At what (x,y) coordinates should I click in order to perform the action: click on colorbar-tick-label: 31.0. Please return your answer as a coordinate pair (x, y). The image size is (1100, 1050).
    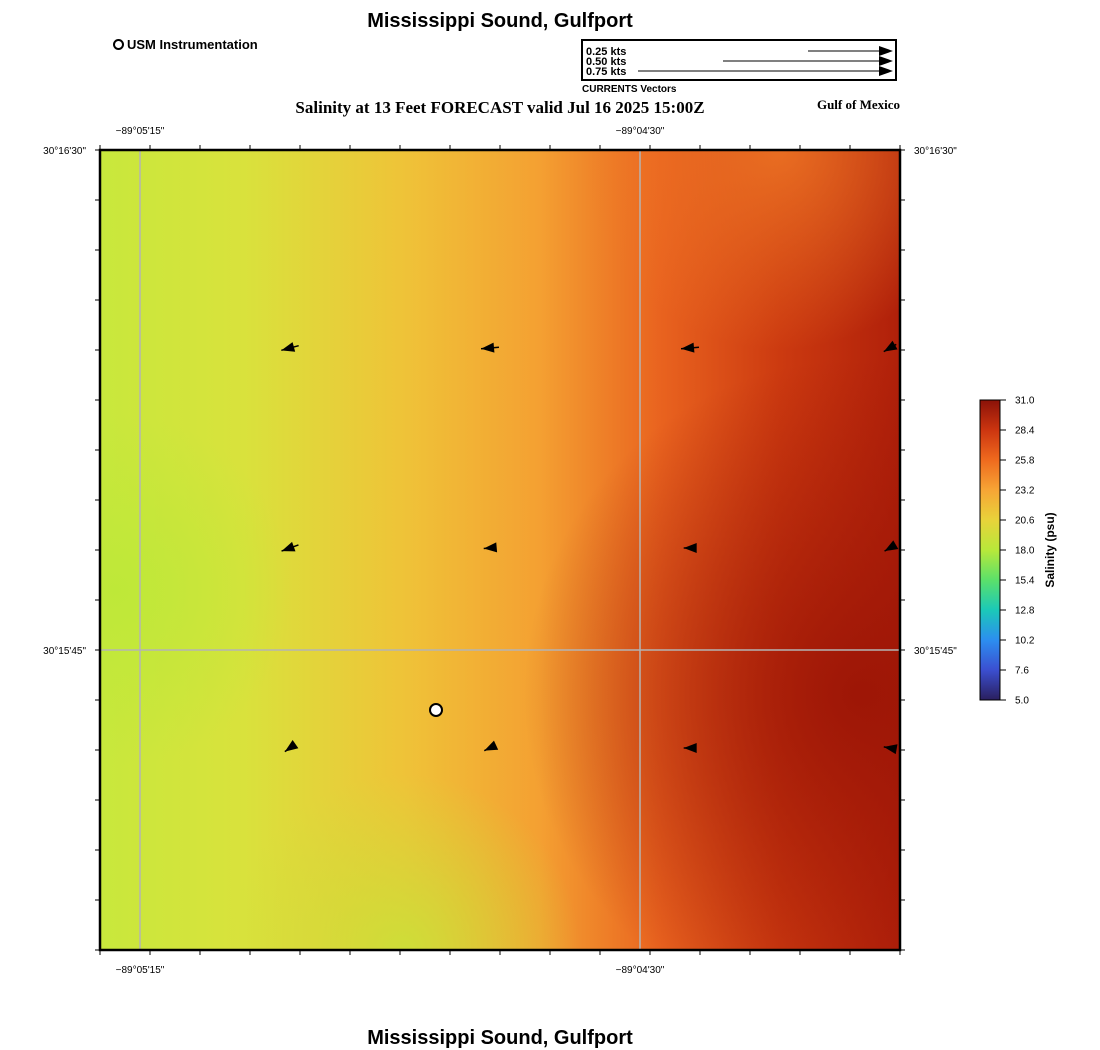
    Looking at the image, I should click on (1025, 401).